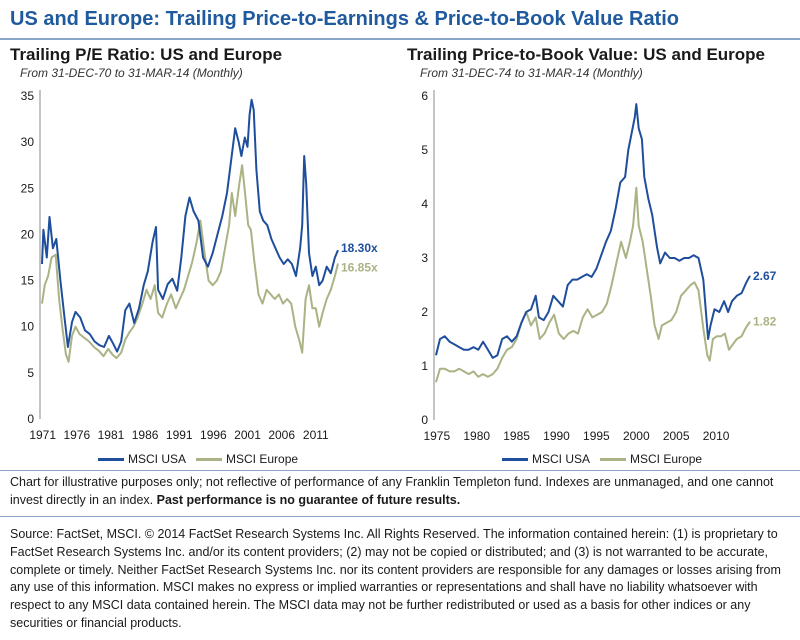 Image resolution: width=800 pixels, height=640 pixels. What do you see at coordinates (76, 435) in the screenshot?
I see `x-tick-label: 1976` at bounding box center [76, 435].